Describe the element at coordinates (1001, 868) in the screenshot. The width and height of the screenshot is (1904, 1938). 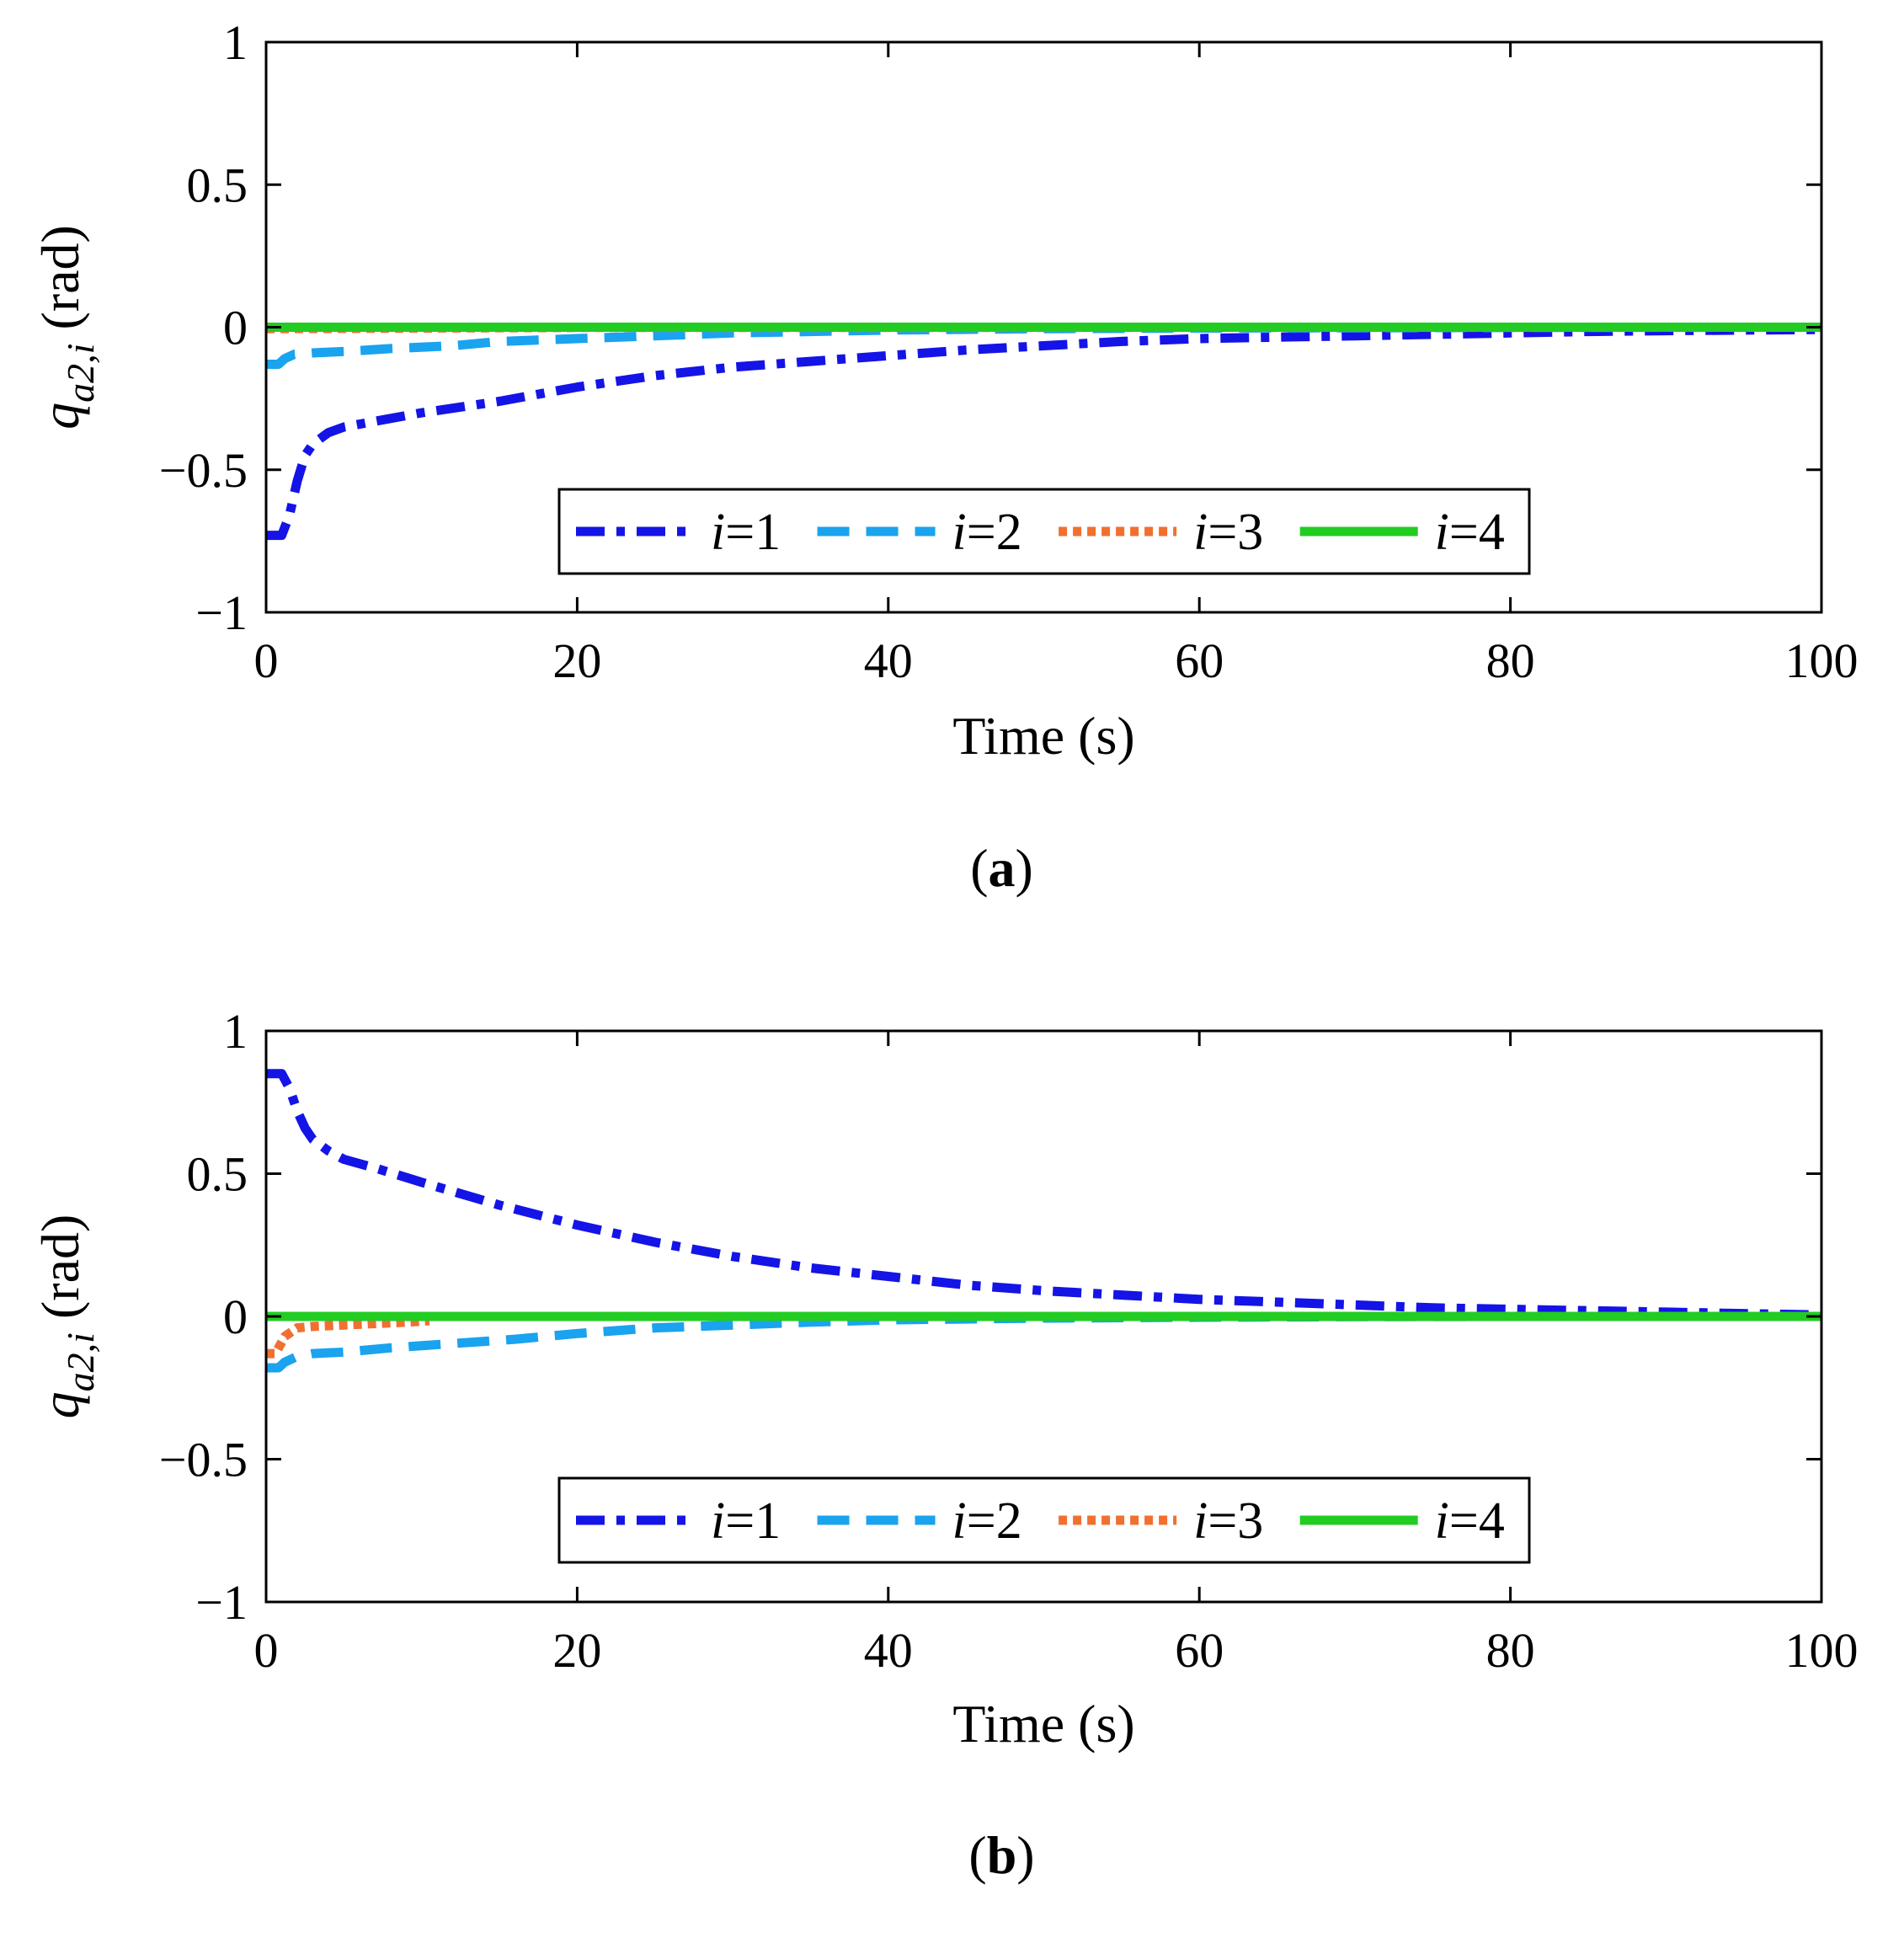
I see `panel-caption: (a)` at that location.